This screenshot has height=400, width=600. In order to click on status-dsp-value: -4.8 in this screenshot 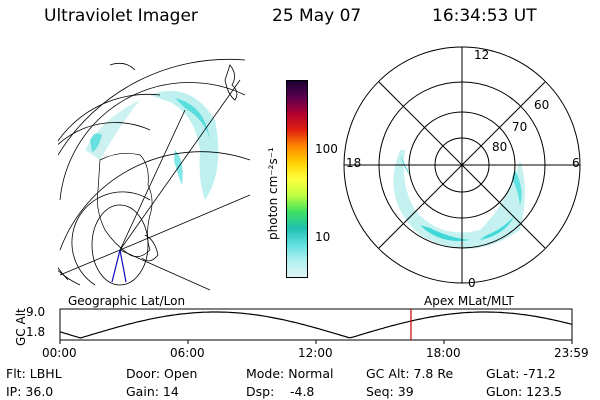, I will do `click(302, 391)`.